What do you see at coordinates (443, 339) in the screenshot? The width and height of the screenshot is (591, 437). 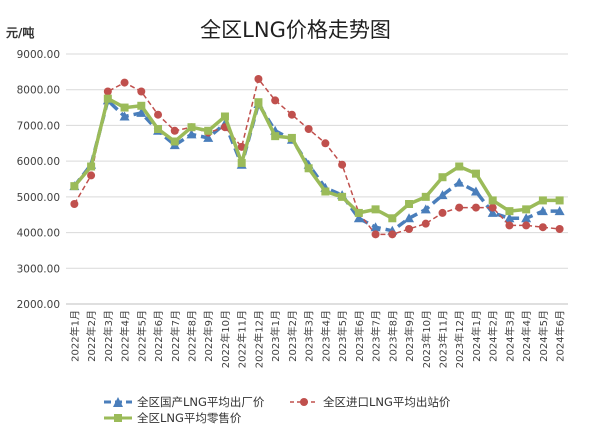 I see `x-tick-label: 2023年11月` at bounding box center [443, 339].